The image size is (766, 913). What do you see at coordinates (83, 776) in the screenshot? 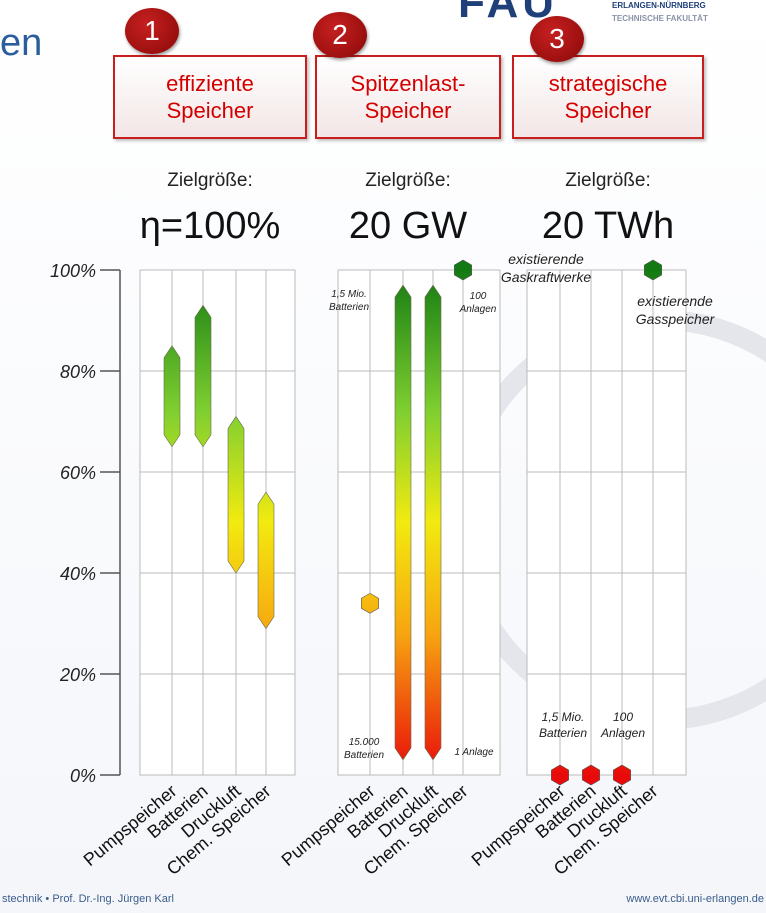
I see `y-tick-label: 0%` at bounding box center [83, 776].